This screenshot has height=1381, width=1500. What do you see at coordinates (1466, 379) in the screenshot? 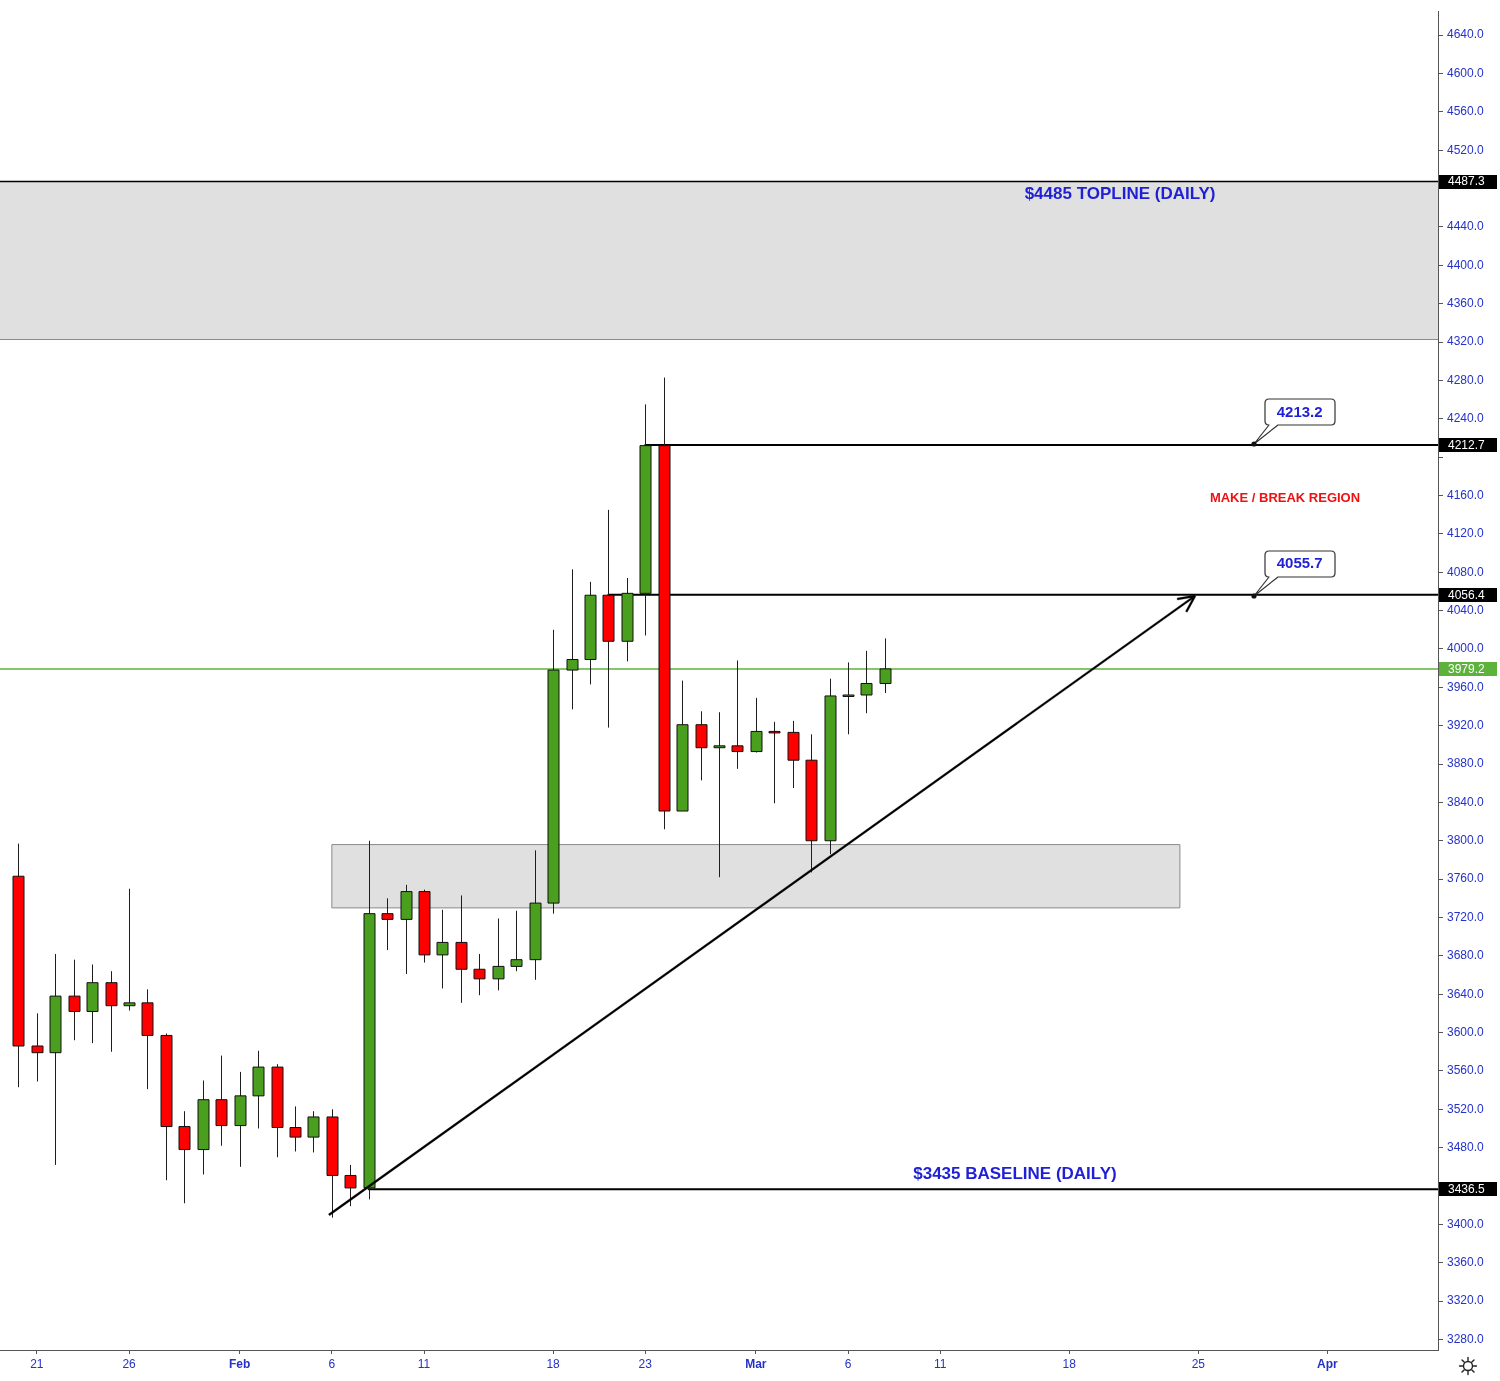
I see `y-tick-label: 4280.0` at bounding box center [1466, 379].